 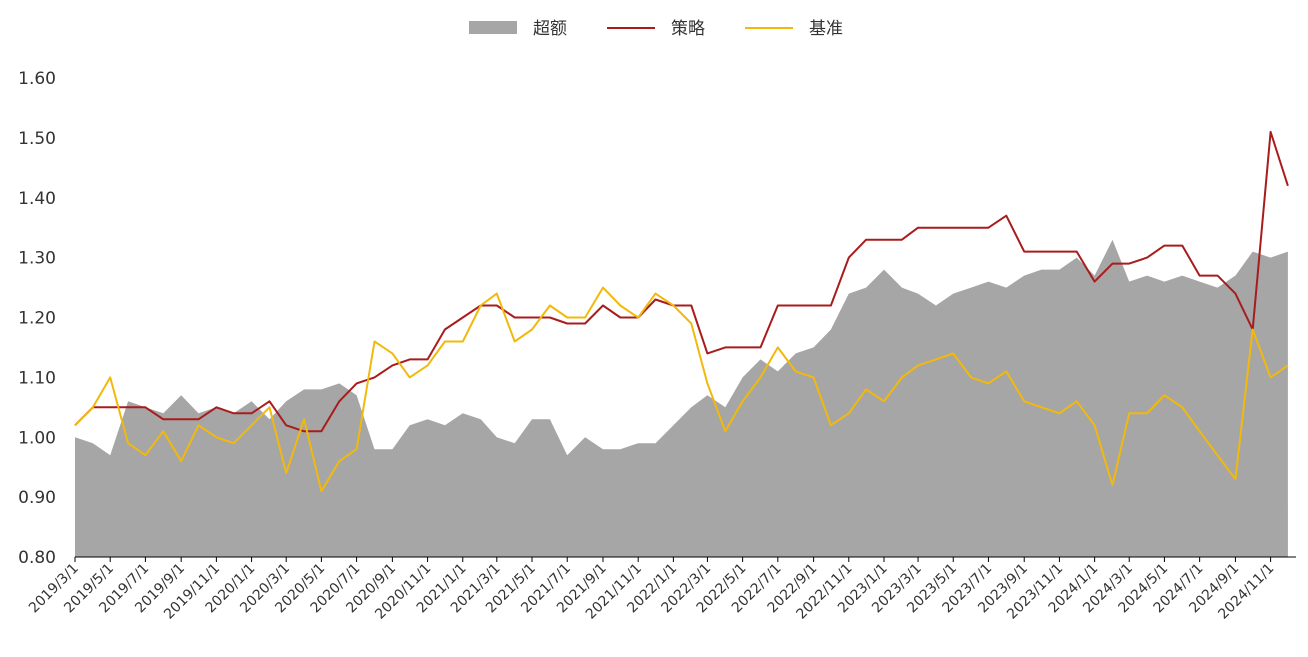 What do you see at coordinates (37, 438) in the screenshot?
I see `y-tick-label: 1.00` at bounding box center [37, 438].